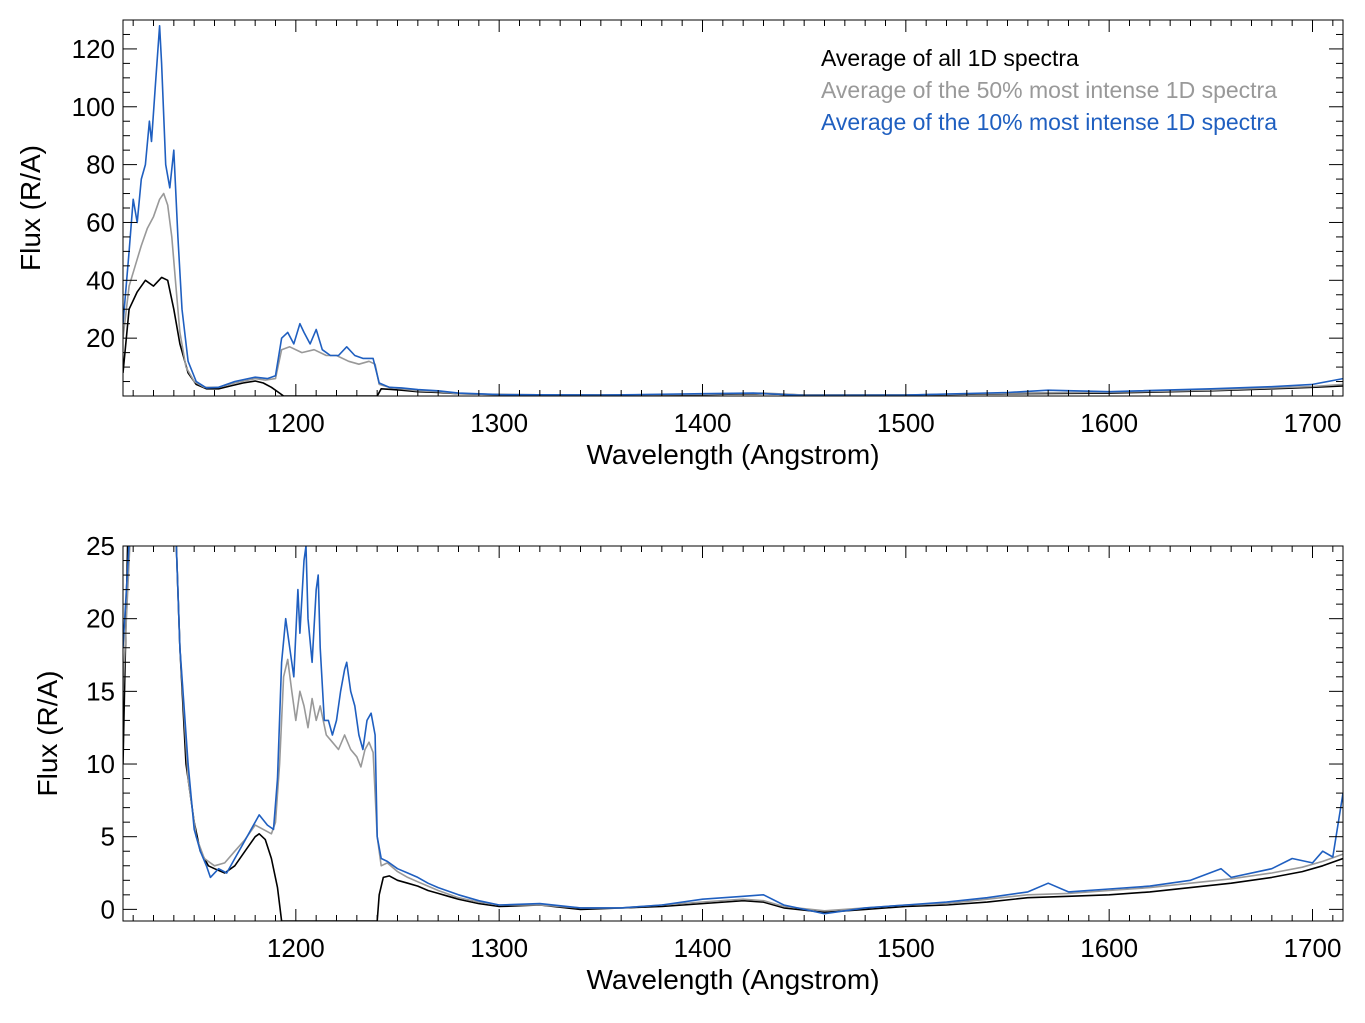 This screenshot has width=1365, height=1023. Describe the element at coordinates (100, 691) in the screenshot. I see `y-tick-label: 15` at that location.